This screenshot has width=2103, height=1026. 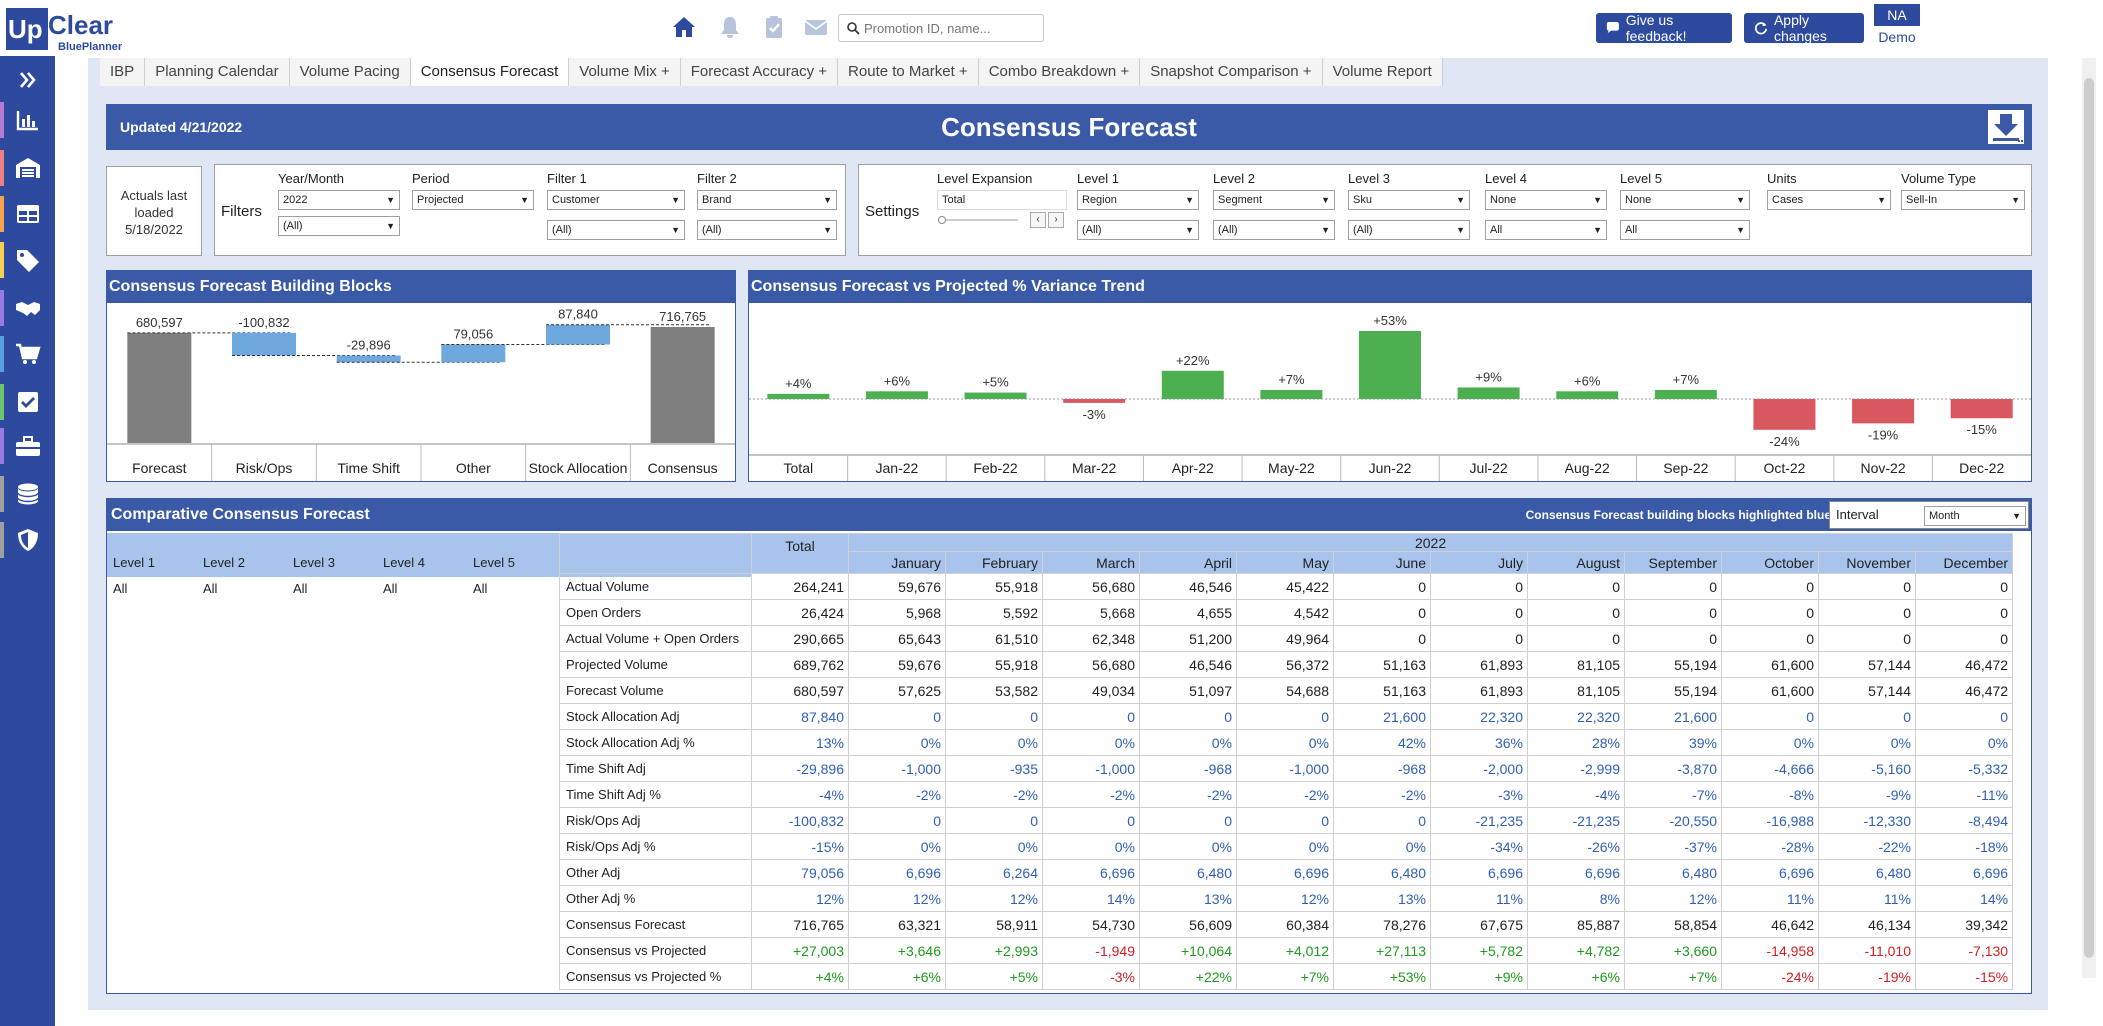 I want to click on level-expansion-slider, so click(x=978, y=220).